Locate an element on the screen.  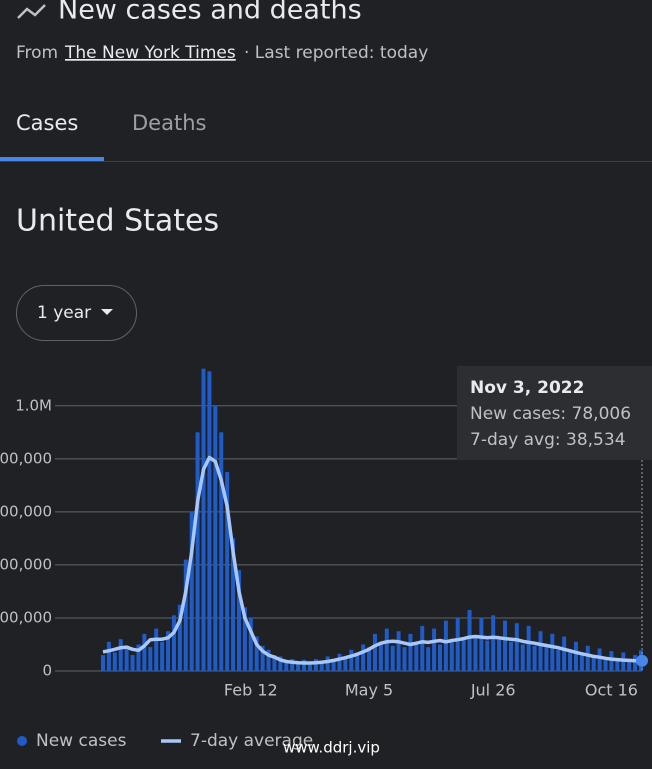
dropdown-arrow is located at coordinates (107, 312).